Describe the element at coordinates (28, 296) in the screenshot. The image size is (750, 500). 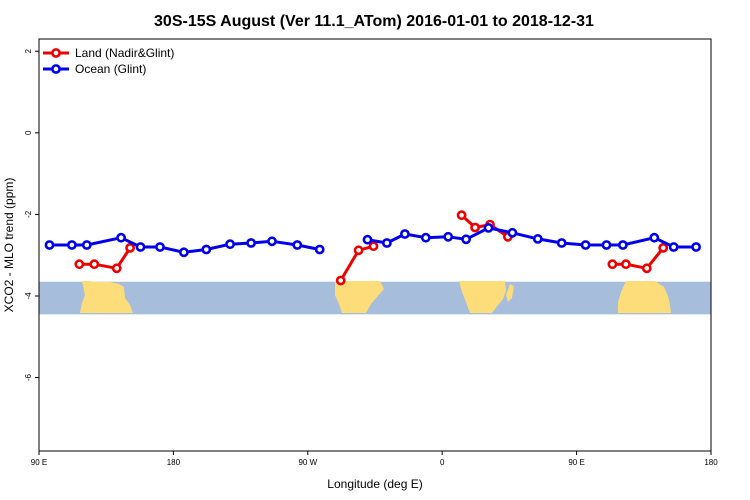
I see `y-tick-label-3: -4` at that location.